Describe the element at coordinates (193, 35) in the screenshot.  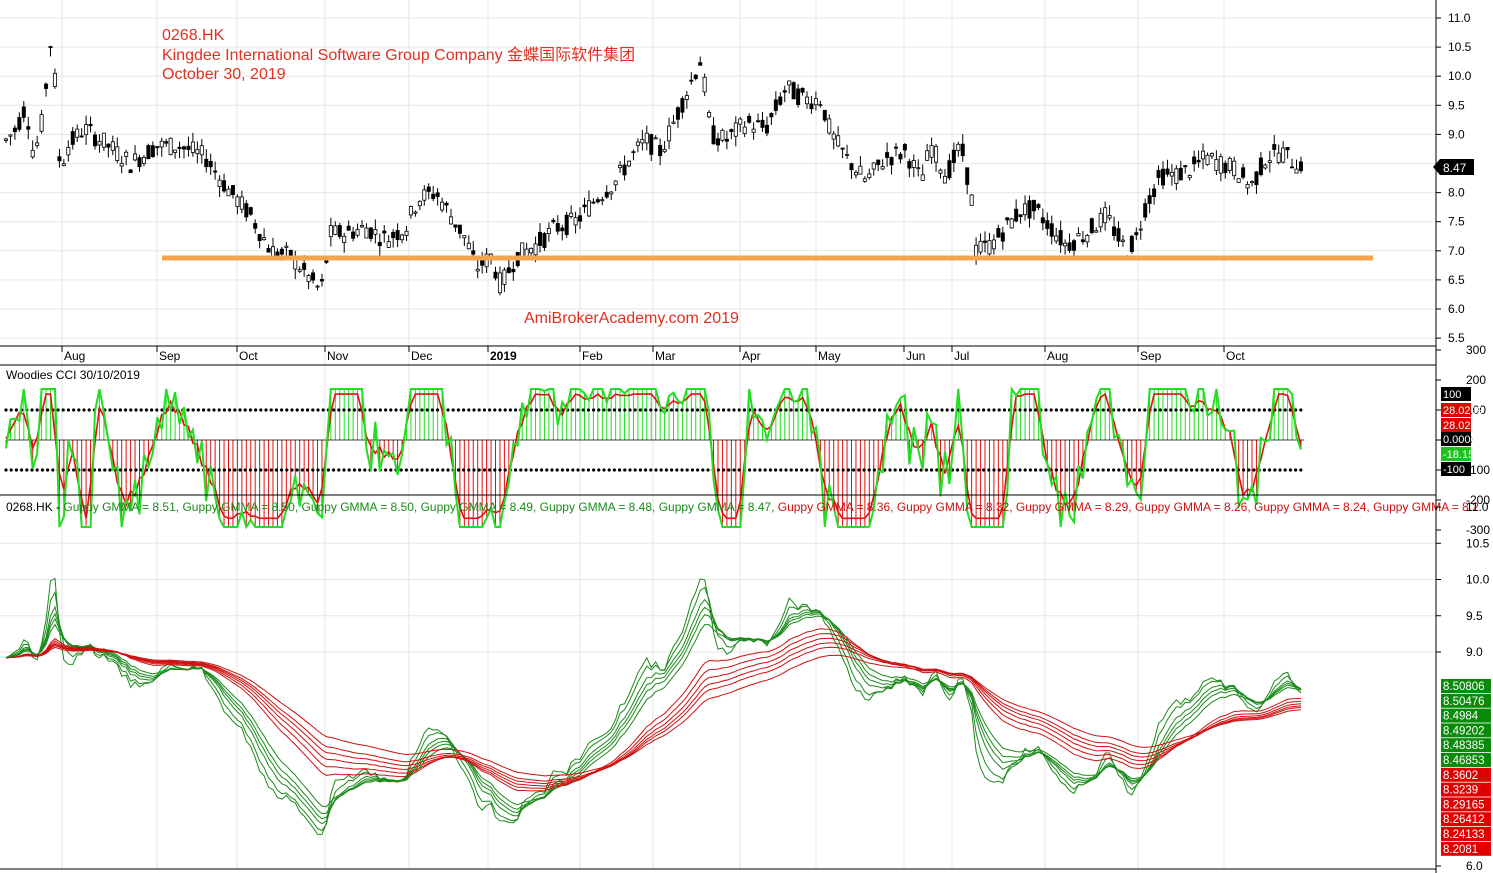
I see `symbol-title: 0268.HK` at that location.